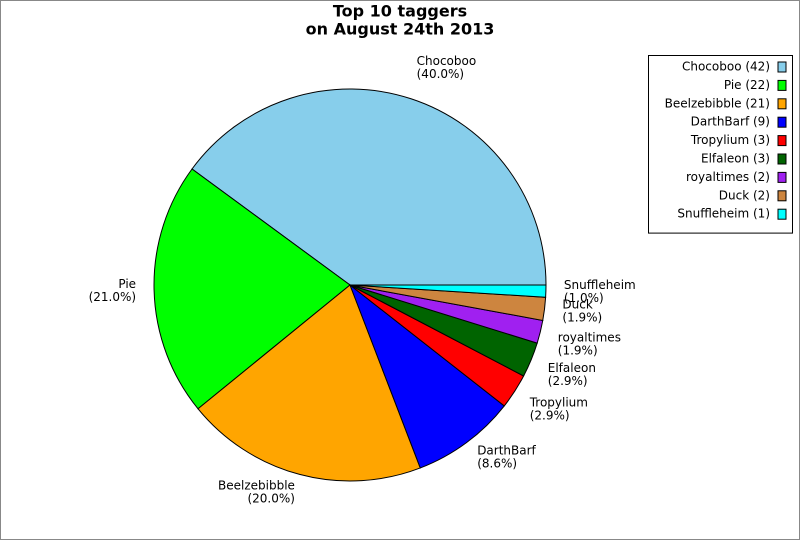 This screenshot has height=540, width=800. Describe the element at coordinates (747, 85) in the screenshot. I see `legend-label: Pie (22)` at that location.